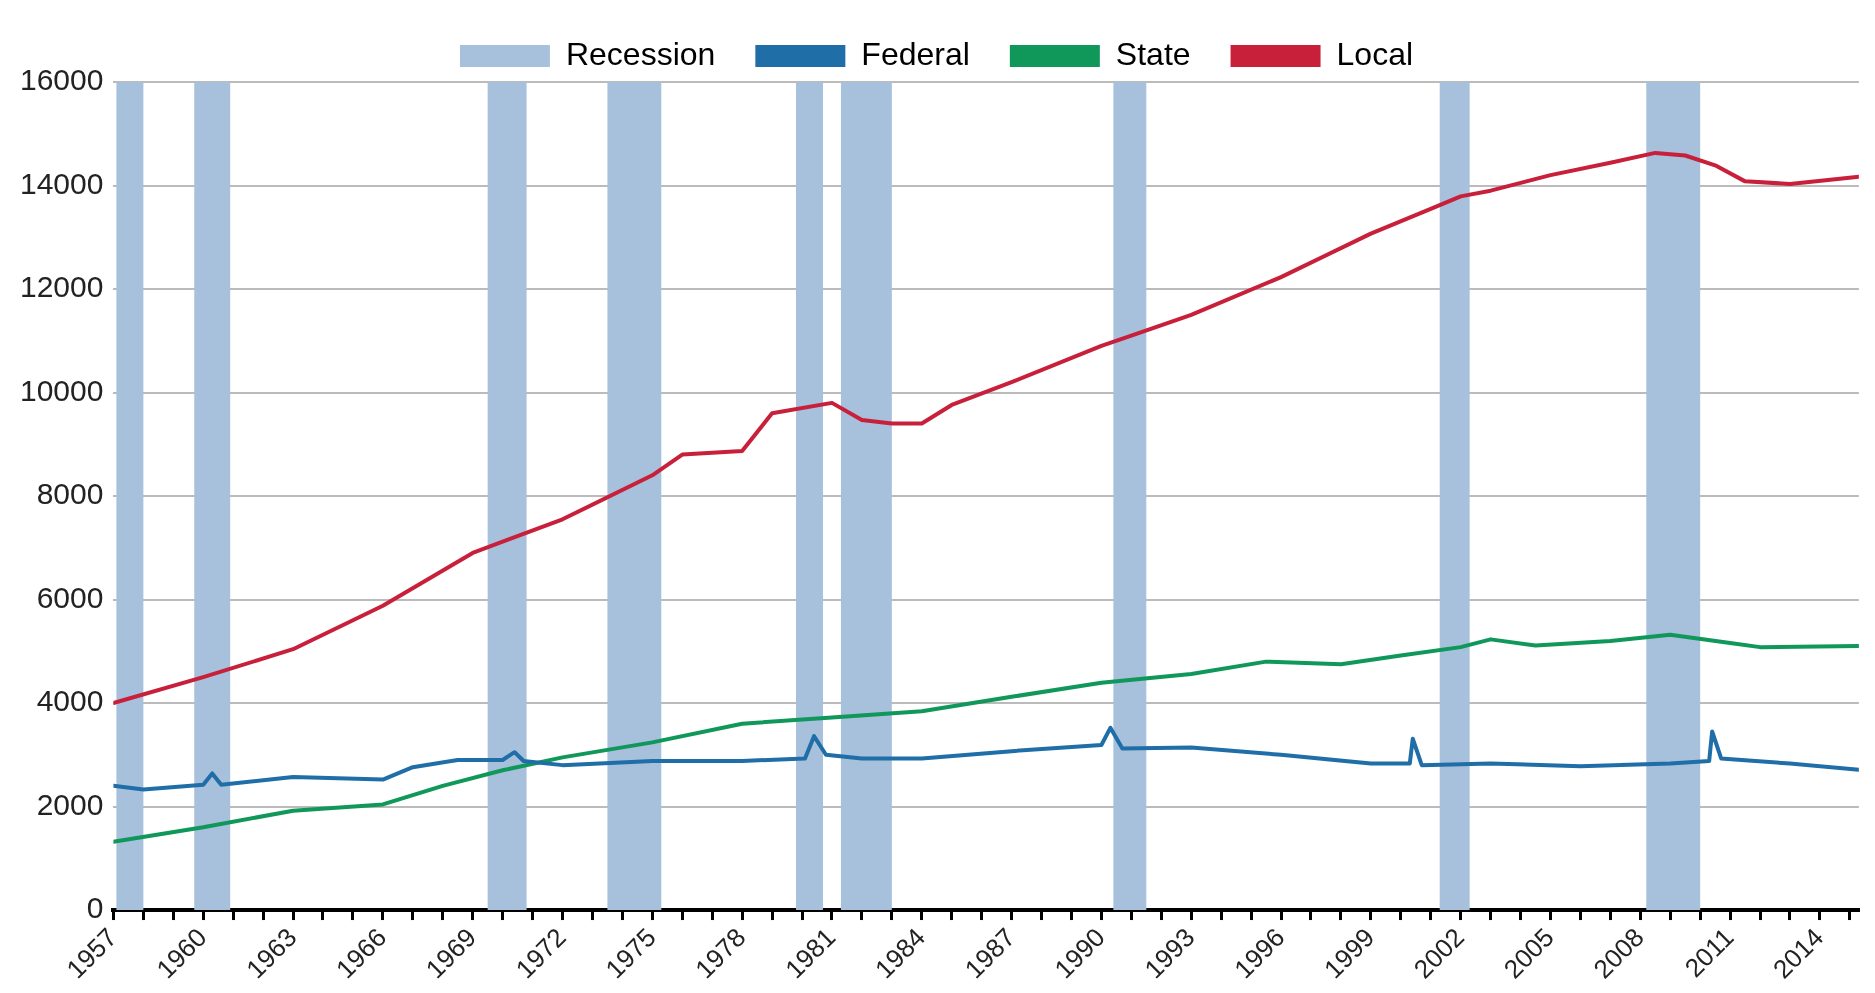  Describe the element at coordinates (70, 494) in the screenshot. I see `y-tick-label: 8000` at that location.